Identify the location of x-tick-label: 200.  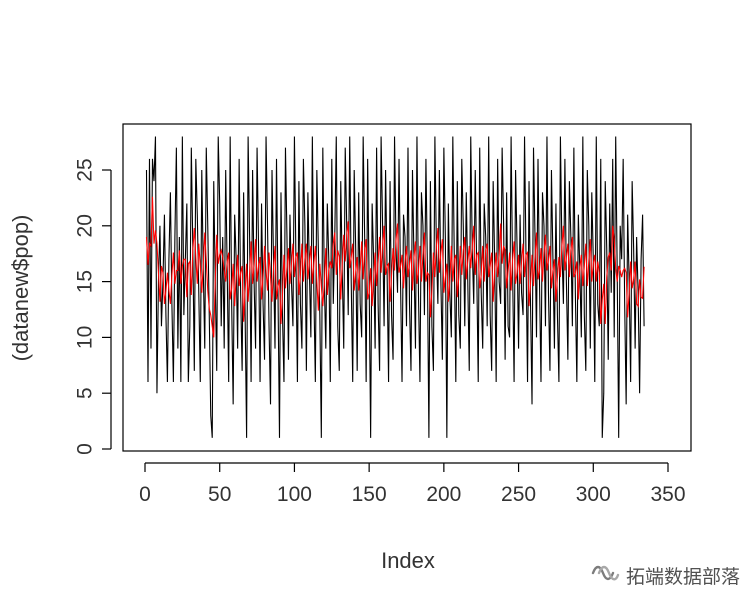
(443, 494).